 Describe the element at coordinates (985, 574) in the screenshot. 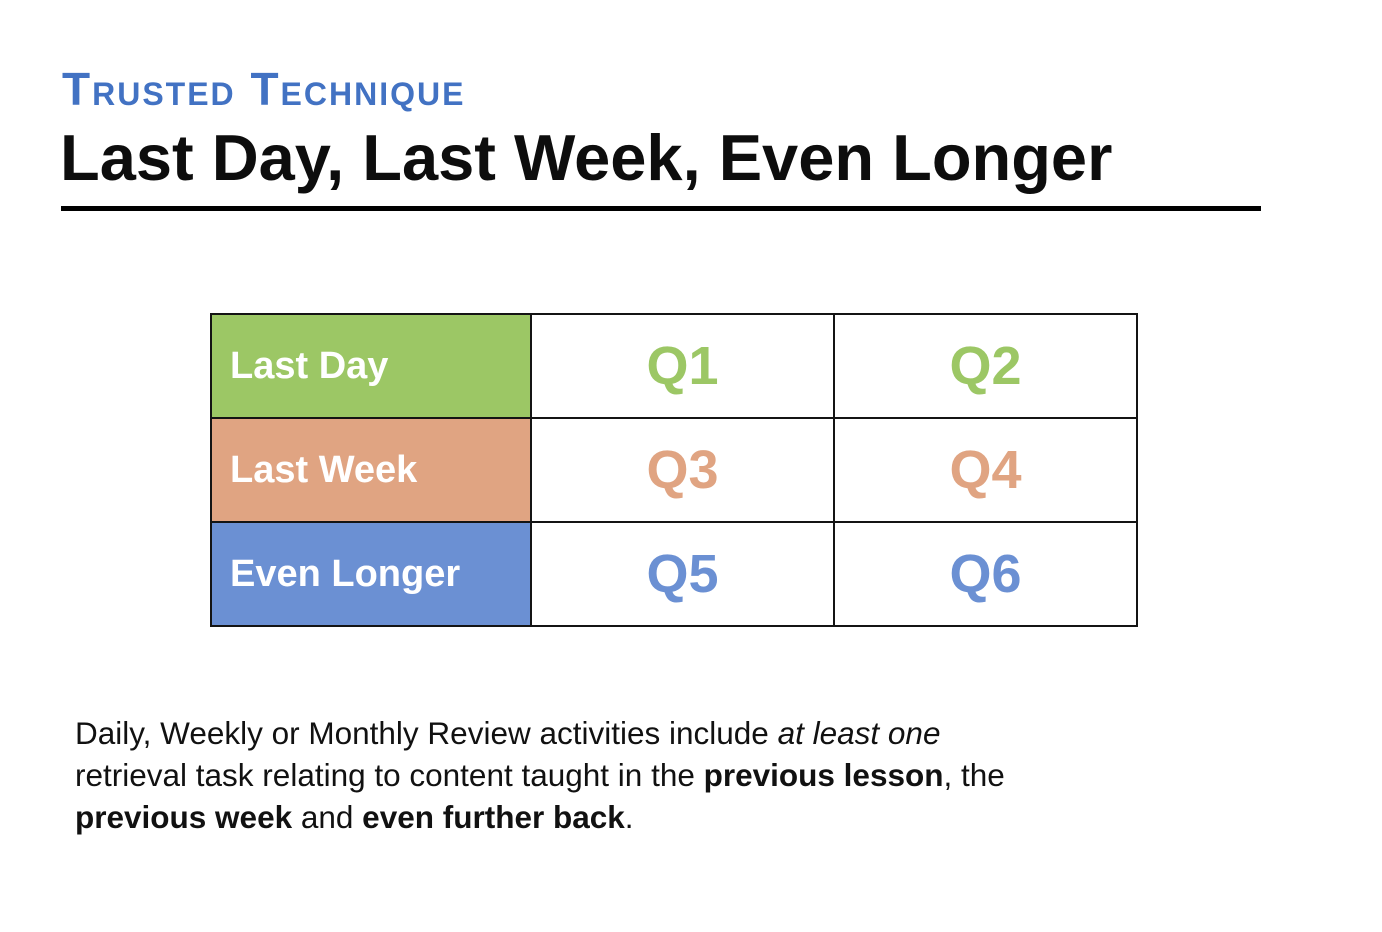

I see `question-cell-q6: Q6` at that location.